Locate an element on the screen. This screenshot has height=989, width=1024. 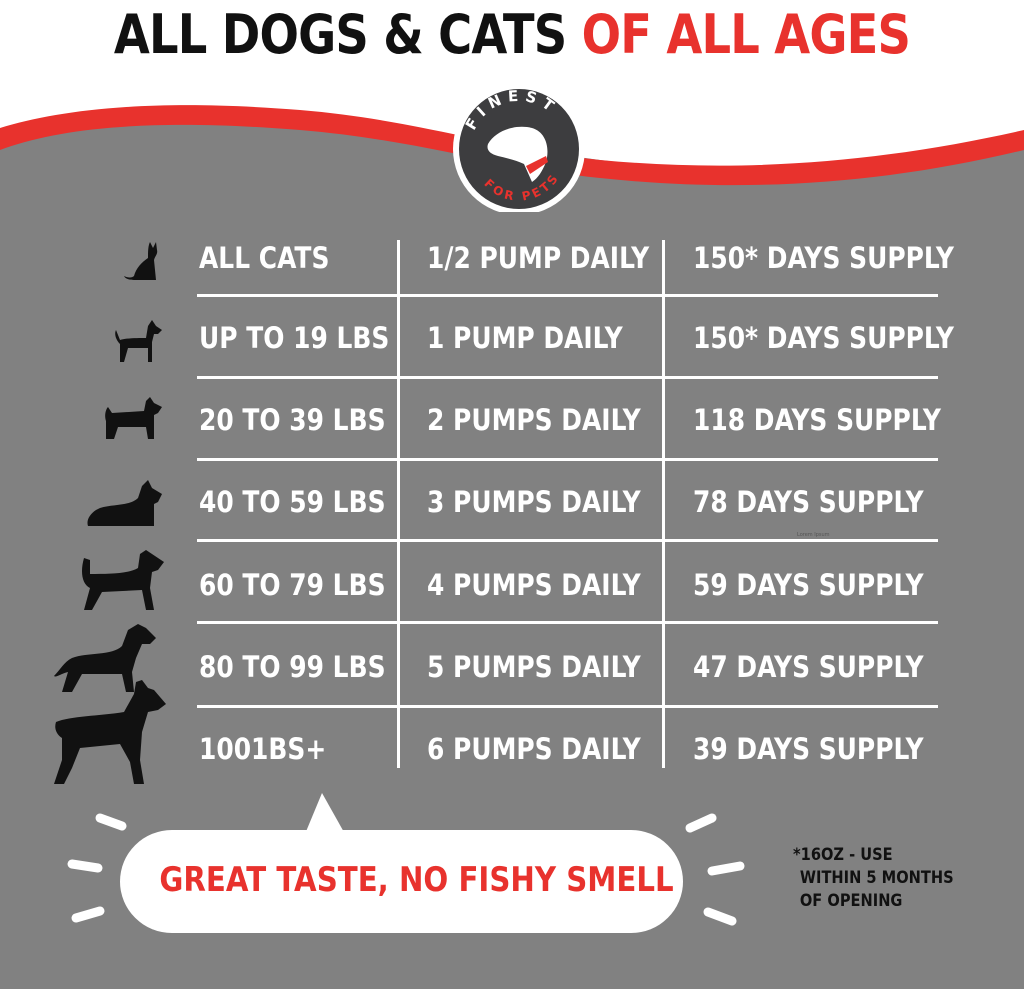
terrier-silhouette-icon is located at coordinates (133, 418).